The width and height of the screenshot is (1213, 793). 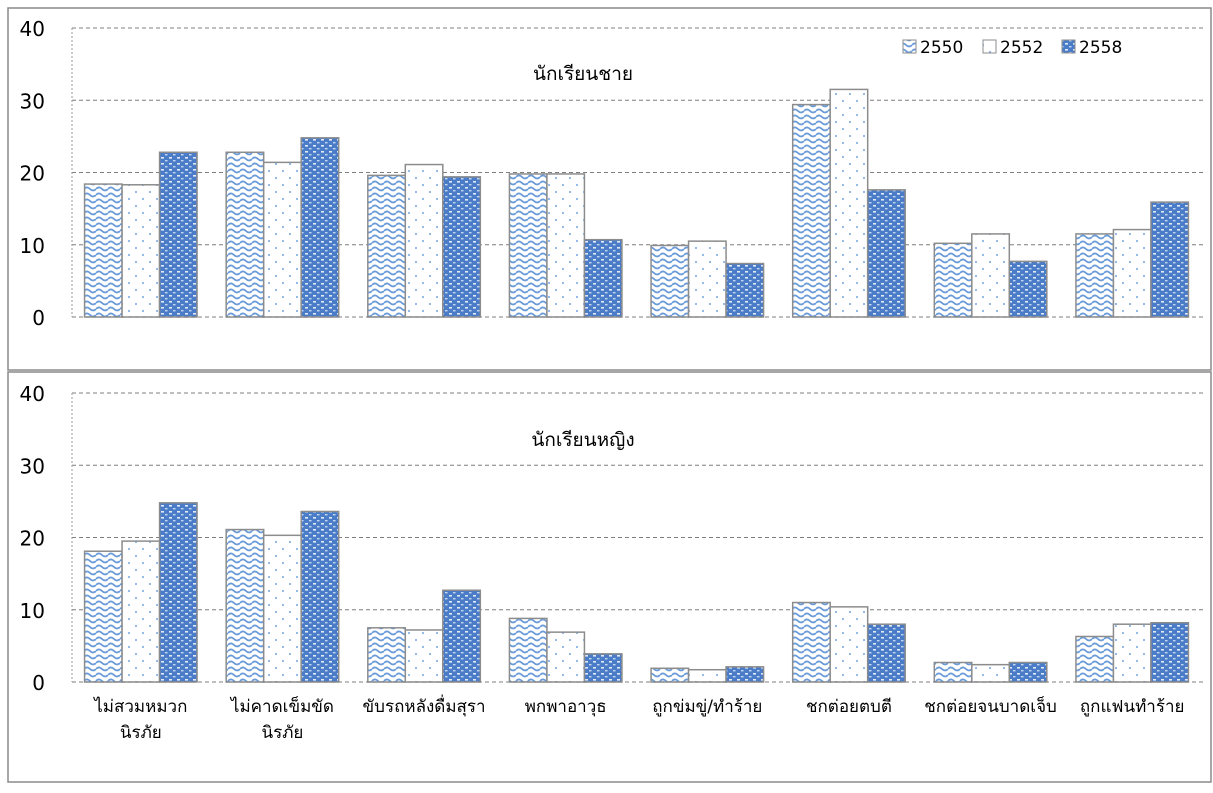 I want to click on chart2-x-category-label: ขับรถหลังดื่มสุรา, so click(x=424, y=705).